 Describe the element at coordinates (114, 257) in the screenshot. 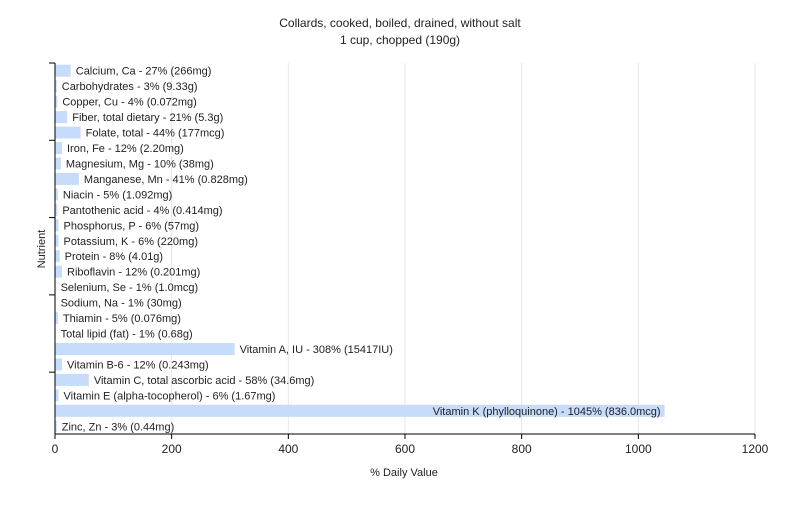

I see `bar-label-12: Protein - 8% (4.01g)` at that location.